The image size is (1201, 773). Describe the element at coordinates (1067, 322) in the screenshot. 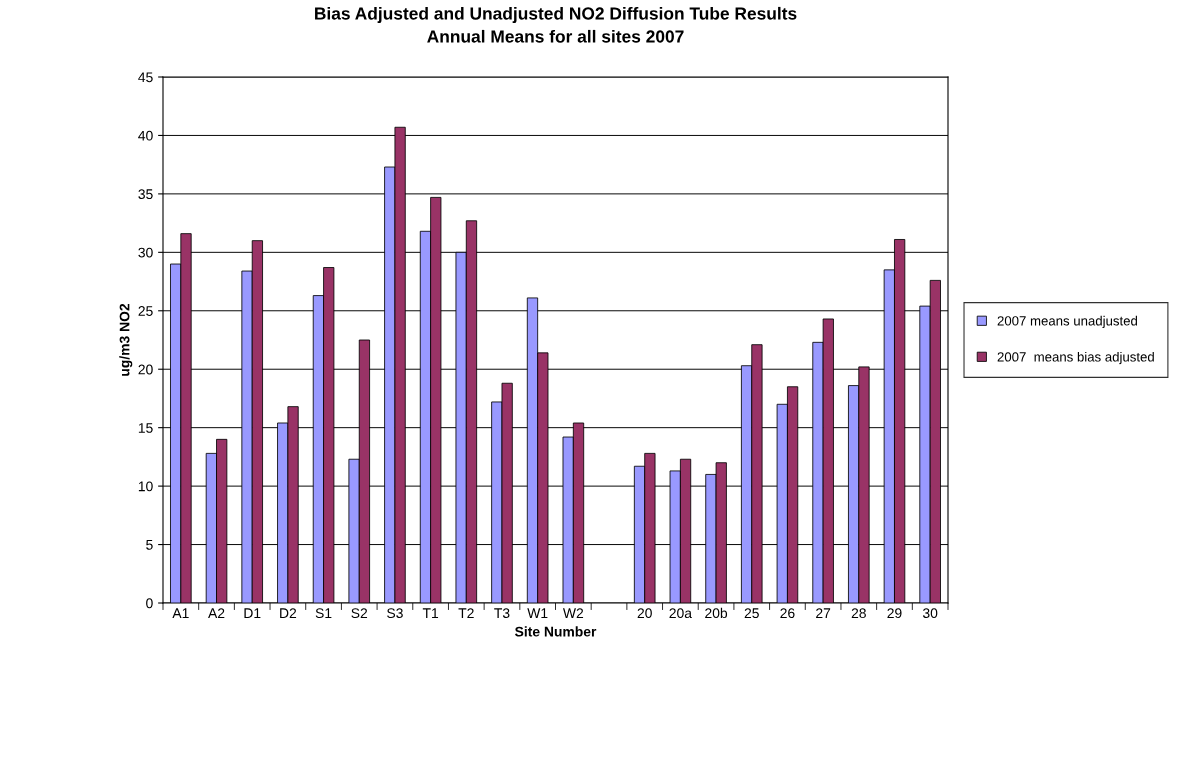

I see `legend-label: 2007 means unadjusted` at that location.